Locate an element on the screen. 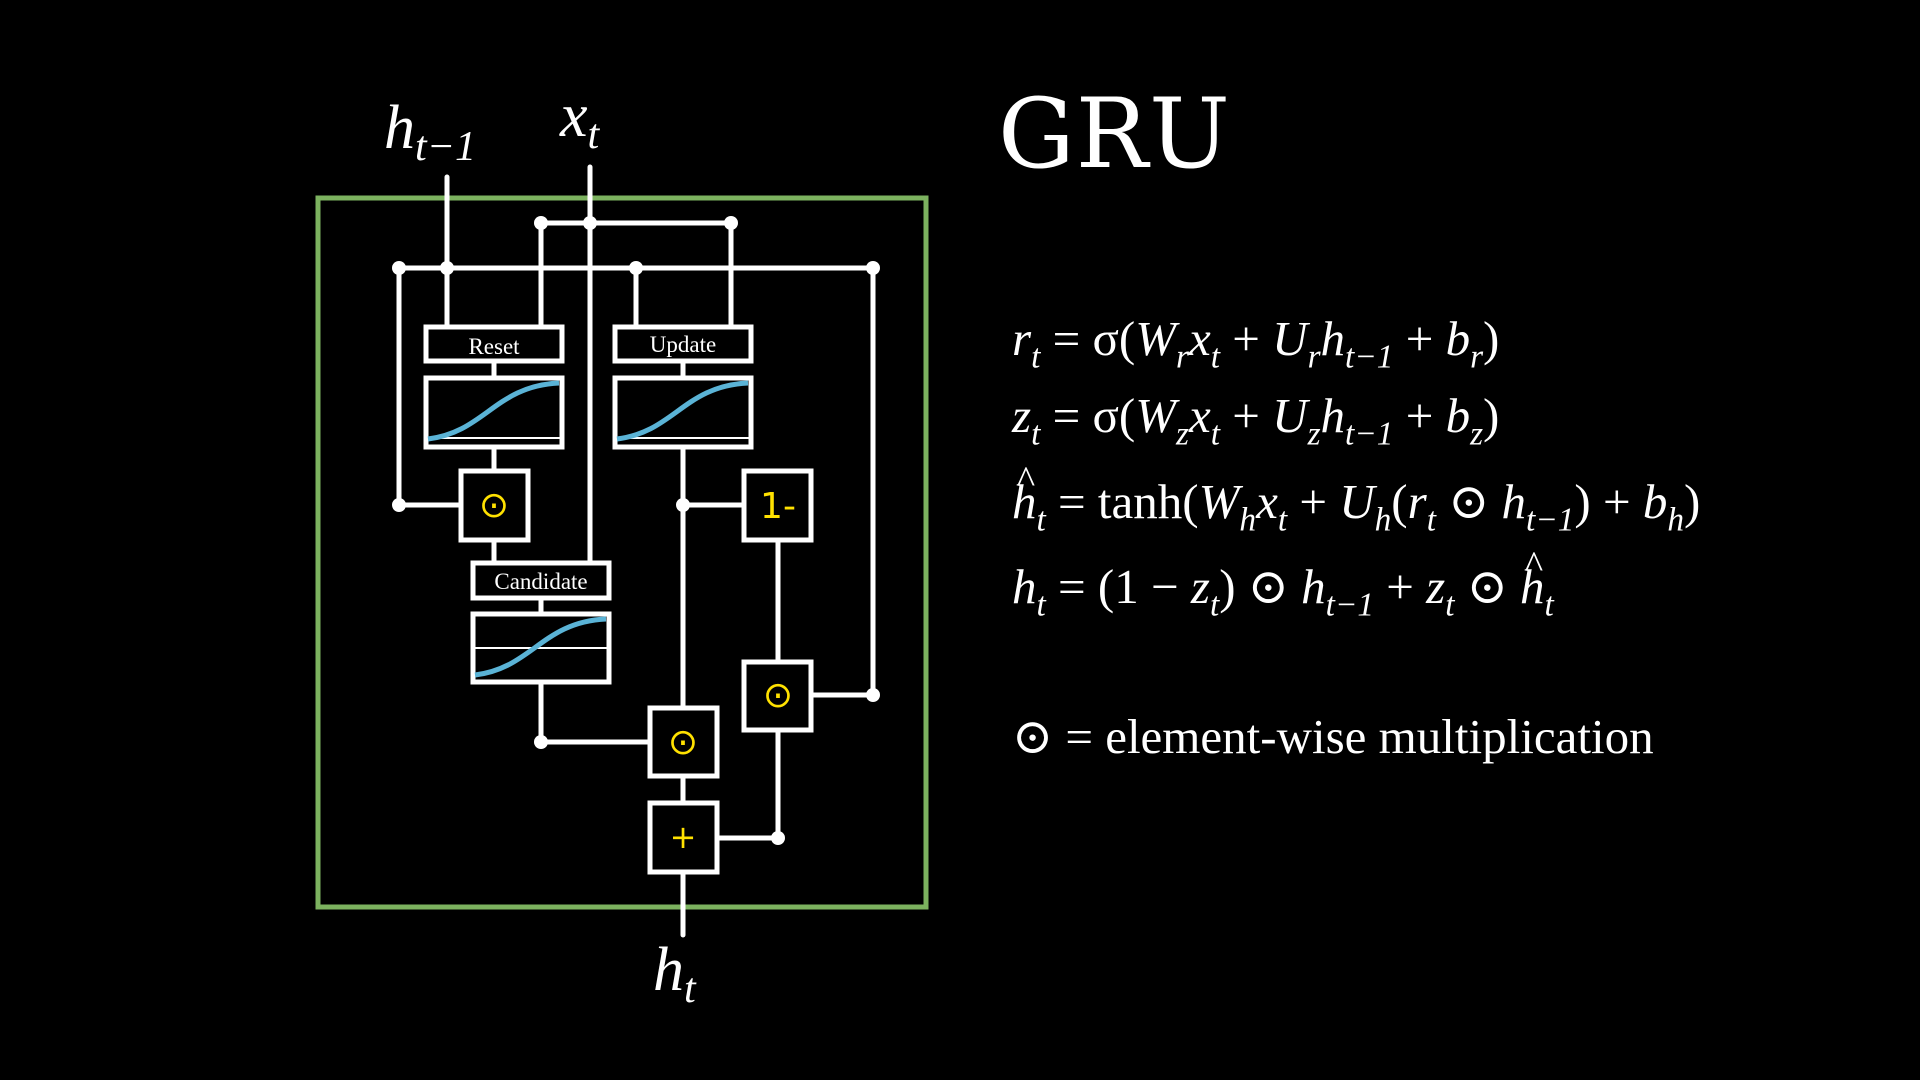 This screenshot has height=1080, width=1920. eq-z-u: U is located at coordinates (1290, 415).